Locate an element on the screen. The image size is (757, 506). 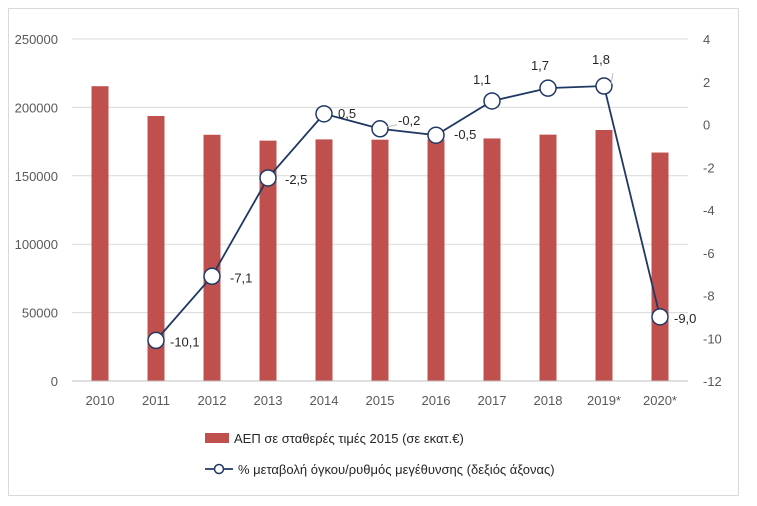
left-axis-tick-label: 150000 is located at coordinates (36, 176).